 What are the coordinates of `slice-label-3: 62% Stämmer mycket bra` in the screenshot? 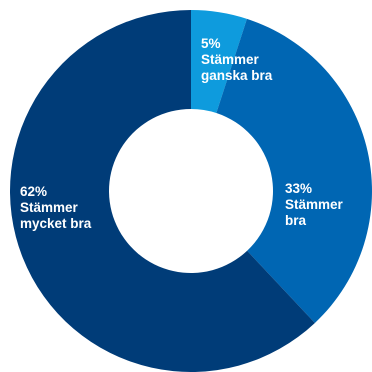 It's located at (56, 207).